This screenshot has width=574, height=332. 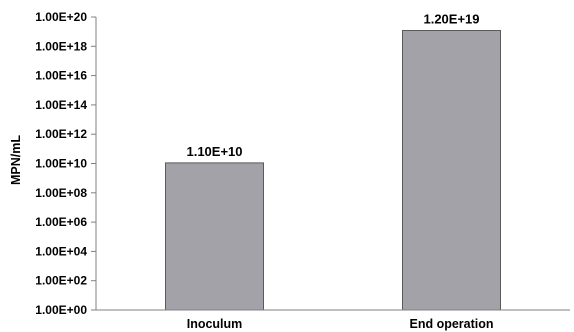 What do you see at coordinates (61, 193) in the screenshot?
I see `y-tick-label: 1.00E+08` at bounding box center [61, 193].